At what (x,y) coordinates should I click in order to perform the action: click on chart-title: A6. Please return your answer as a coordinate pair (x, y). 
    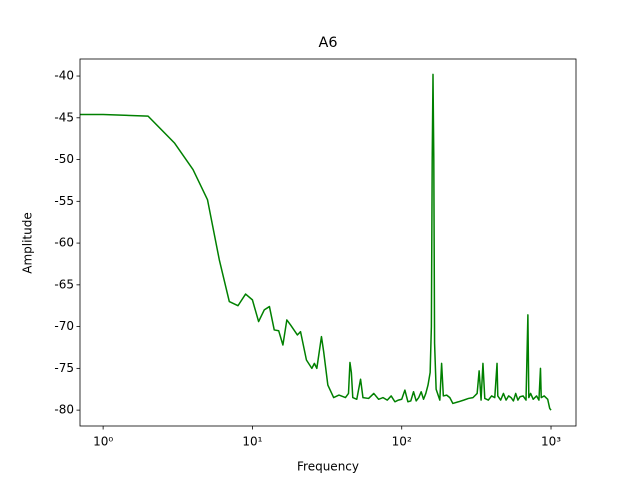
    Looking at the image, I should click on (327, 43).